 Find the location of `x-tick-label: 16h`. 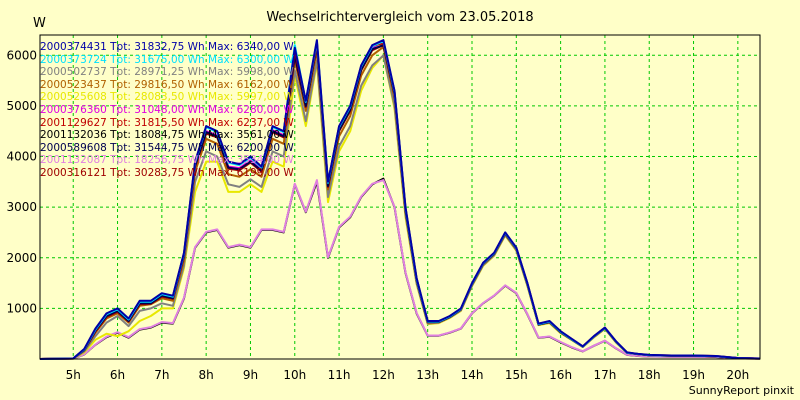

x-tick-label: 16h is located at coordinates (560, 375).